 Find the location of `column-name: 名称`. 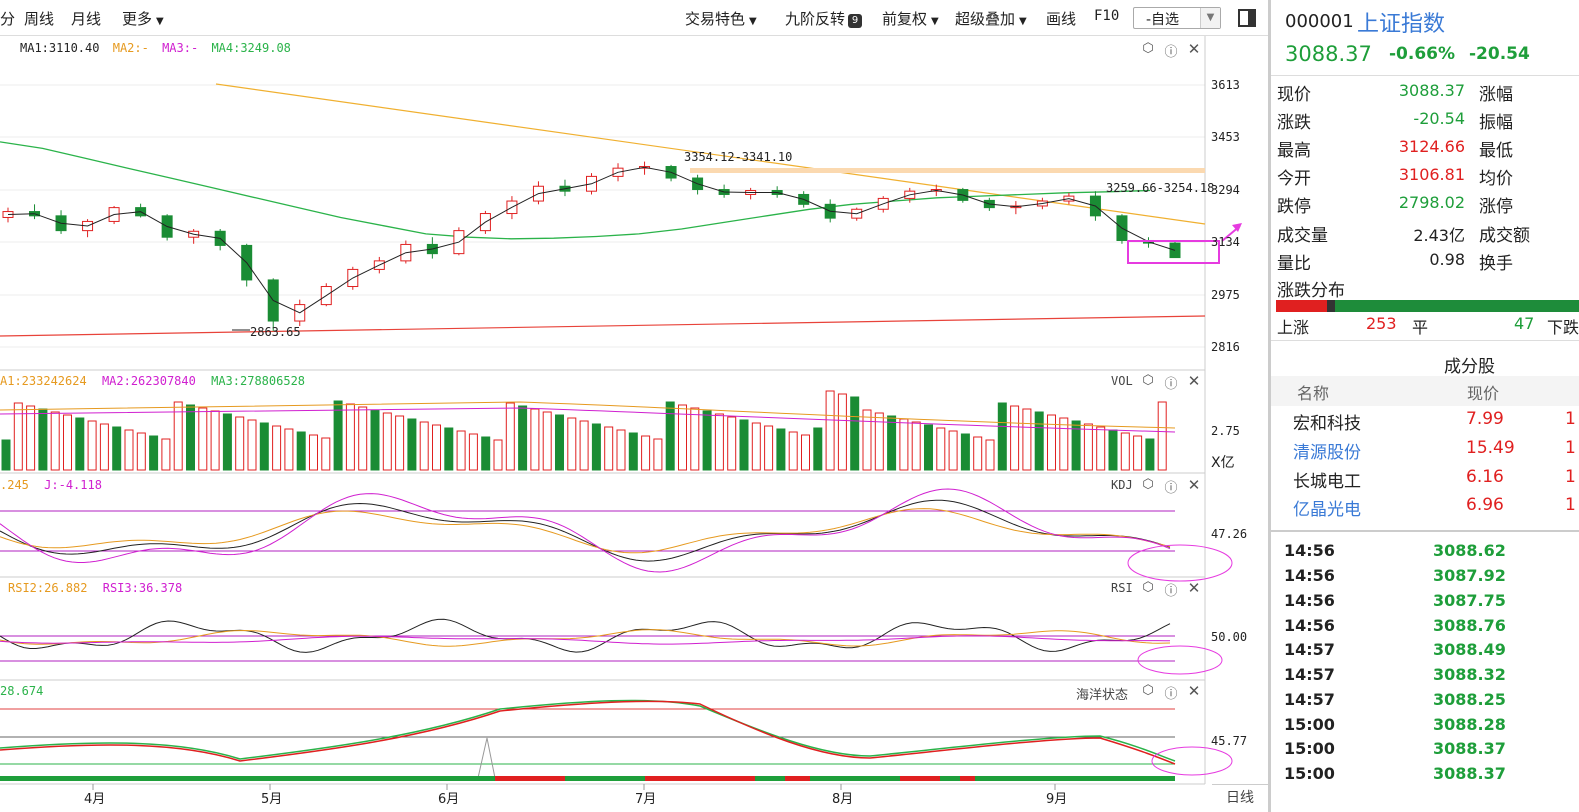

column-name: 名称 is located at coordinates (1313, 393).